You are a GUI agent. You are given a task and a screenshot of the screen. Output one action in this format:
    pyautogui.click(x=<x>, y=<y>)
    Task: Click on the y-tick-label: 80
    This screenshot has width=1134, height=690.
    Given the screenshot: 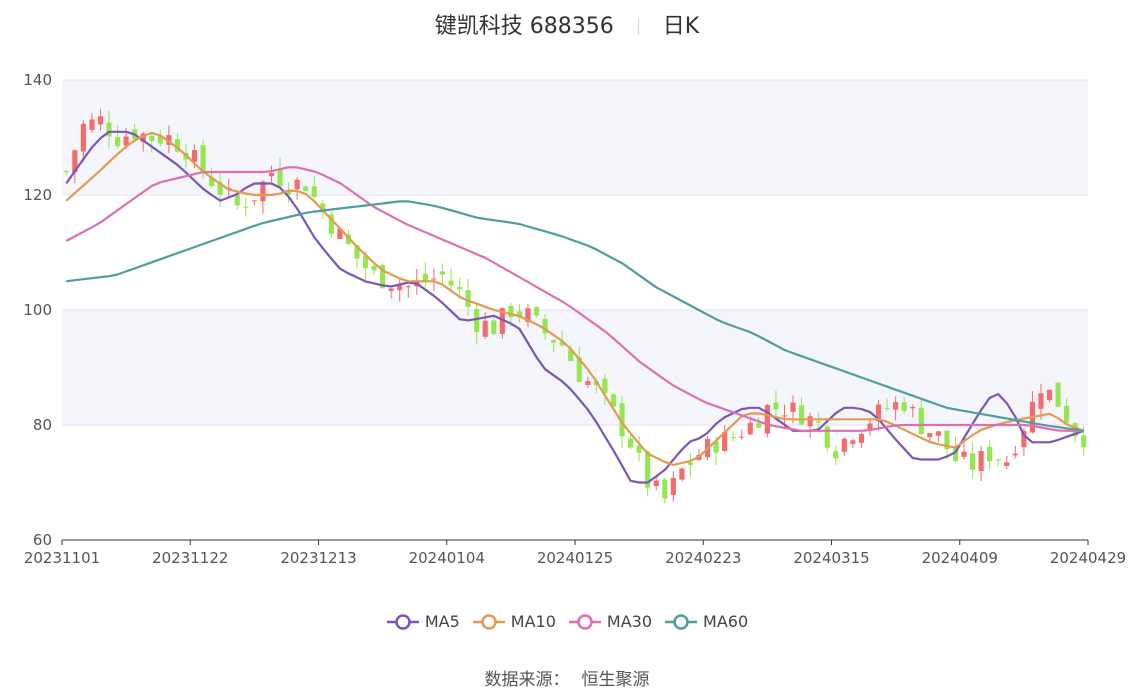 What is the action you would take?
    pyautogui.click(x=42, y=425)
    